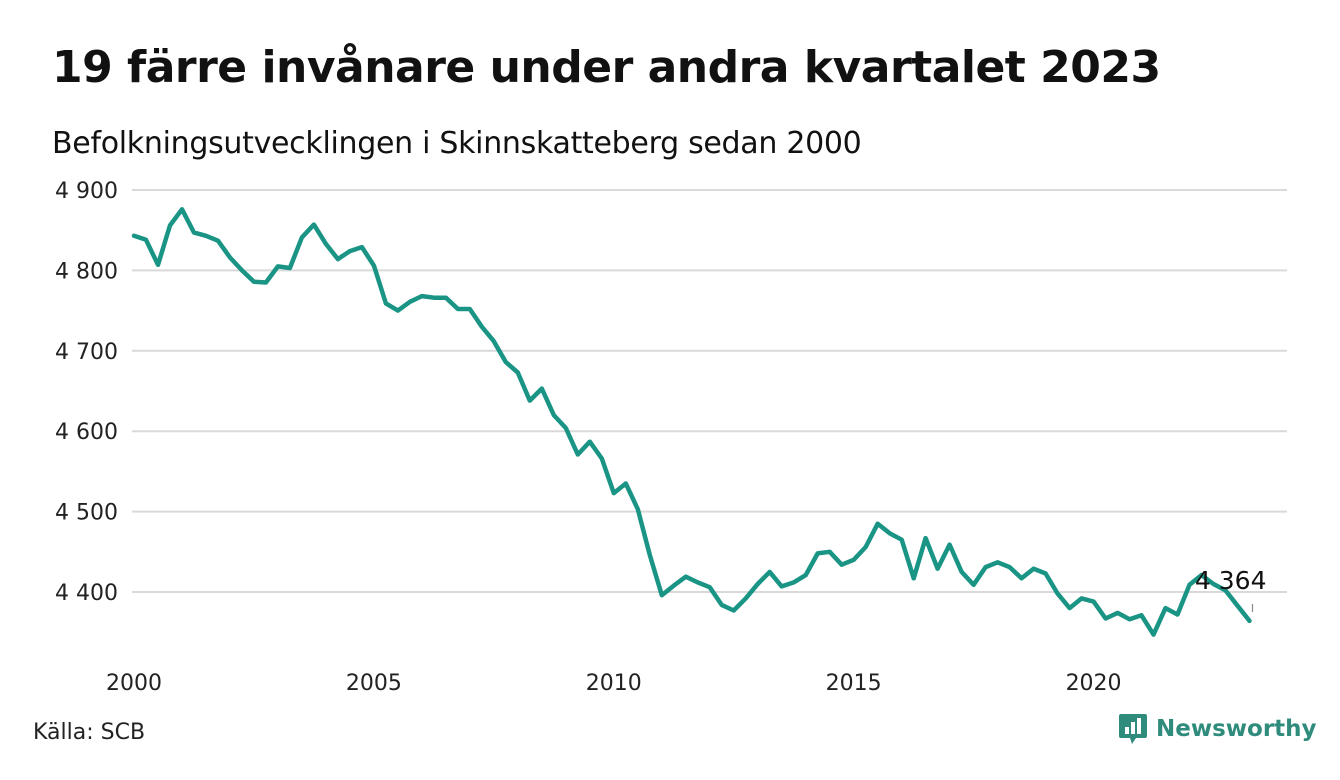 This screenshot has width=1340, height=780. I want to click on x-axis-ticks: 2000 2005 2010 2015 2020, so click(614, 683).